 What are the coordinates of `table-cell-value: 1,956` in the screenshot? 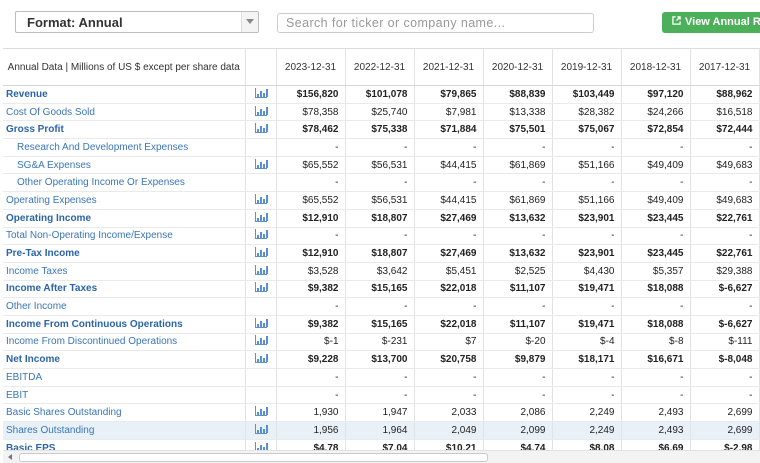 It's located at (311, 430).